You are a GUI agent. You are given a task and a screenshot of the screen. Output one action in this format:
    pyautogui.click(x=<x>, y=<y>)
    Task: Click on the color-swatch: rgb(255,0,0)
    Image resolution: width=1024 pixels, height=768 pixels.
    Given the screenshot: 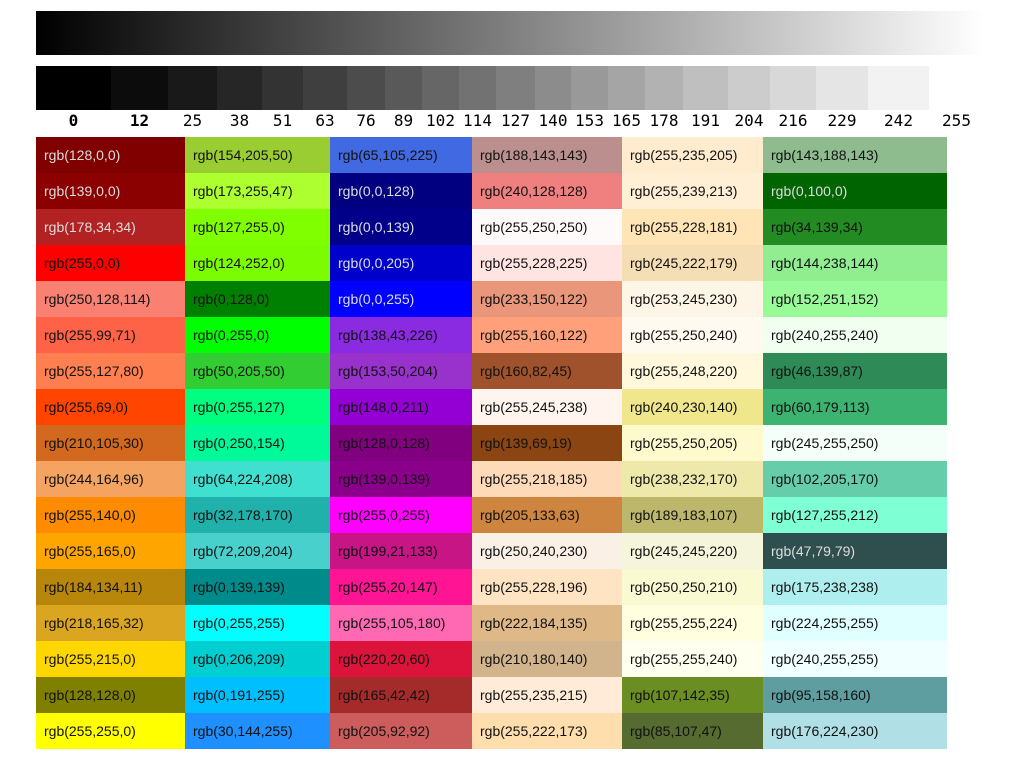 What is the action you would take?
    pyautogui.click(x=110, y=263)
    